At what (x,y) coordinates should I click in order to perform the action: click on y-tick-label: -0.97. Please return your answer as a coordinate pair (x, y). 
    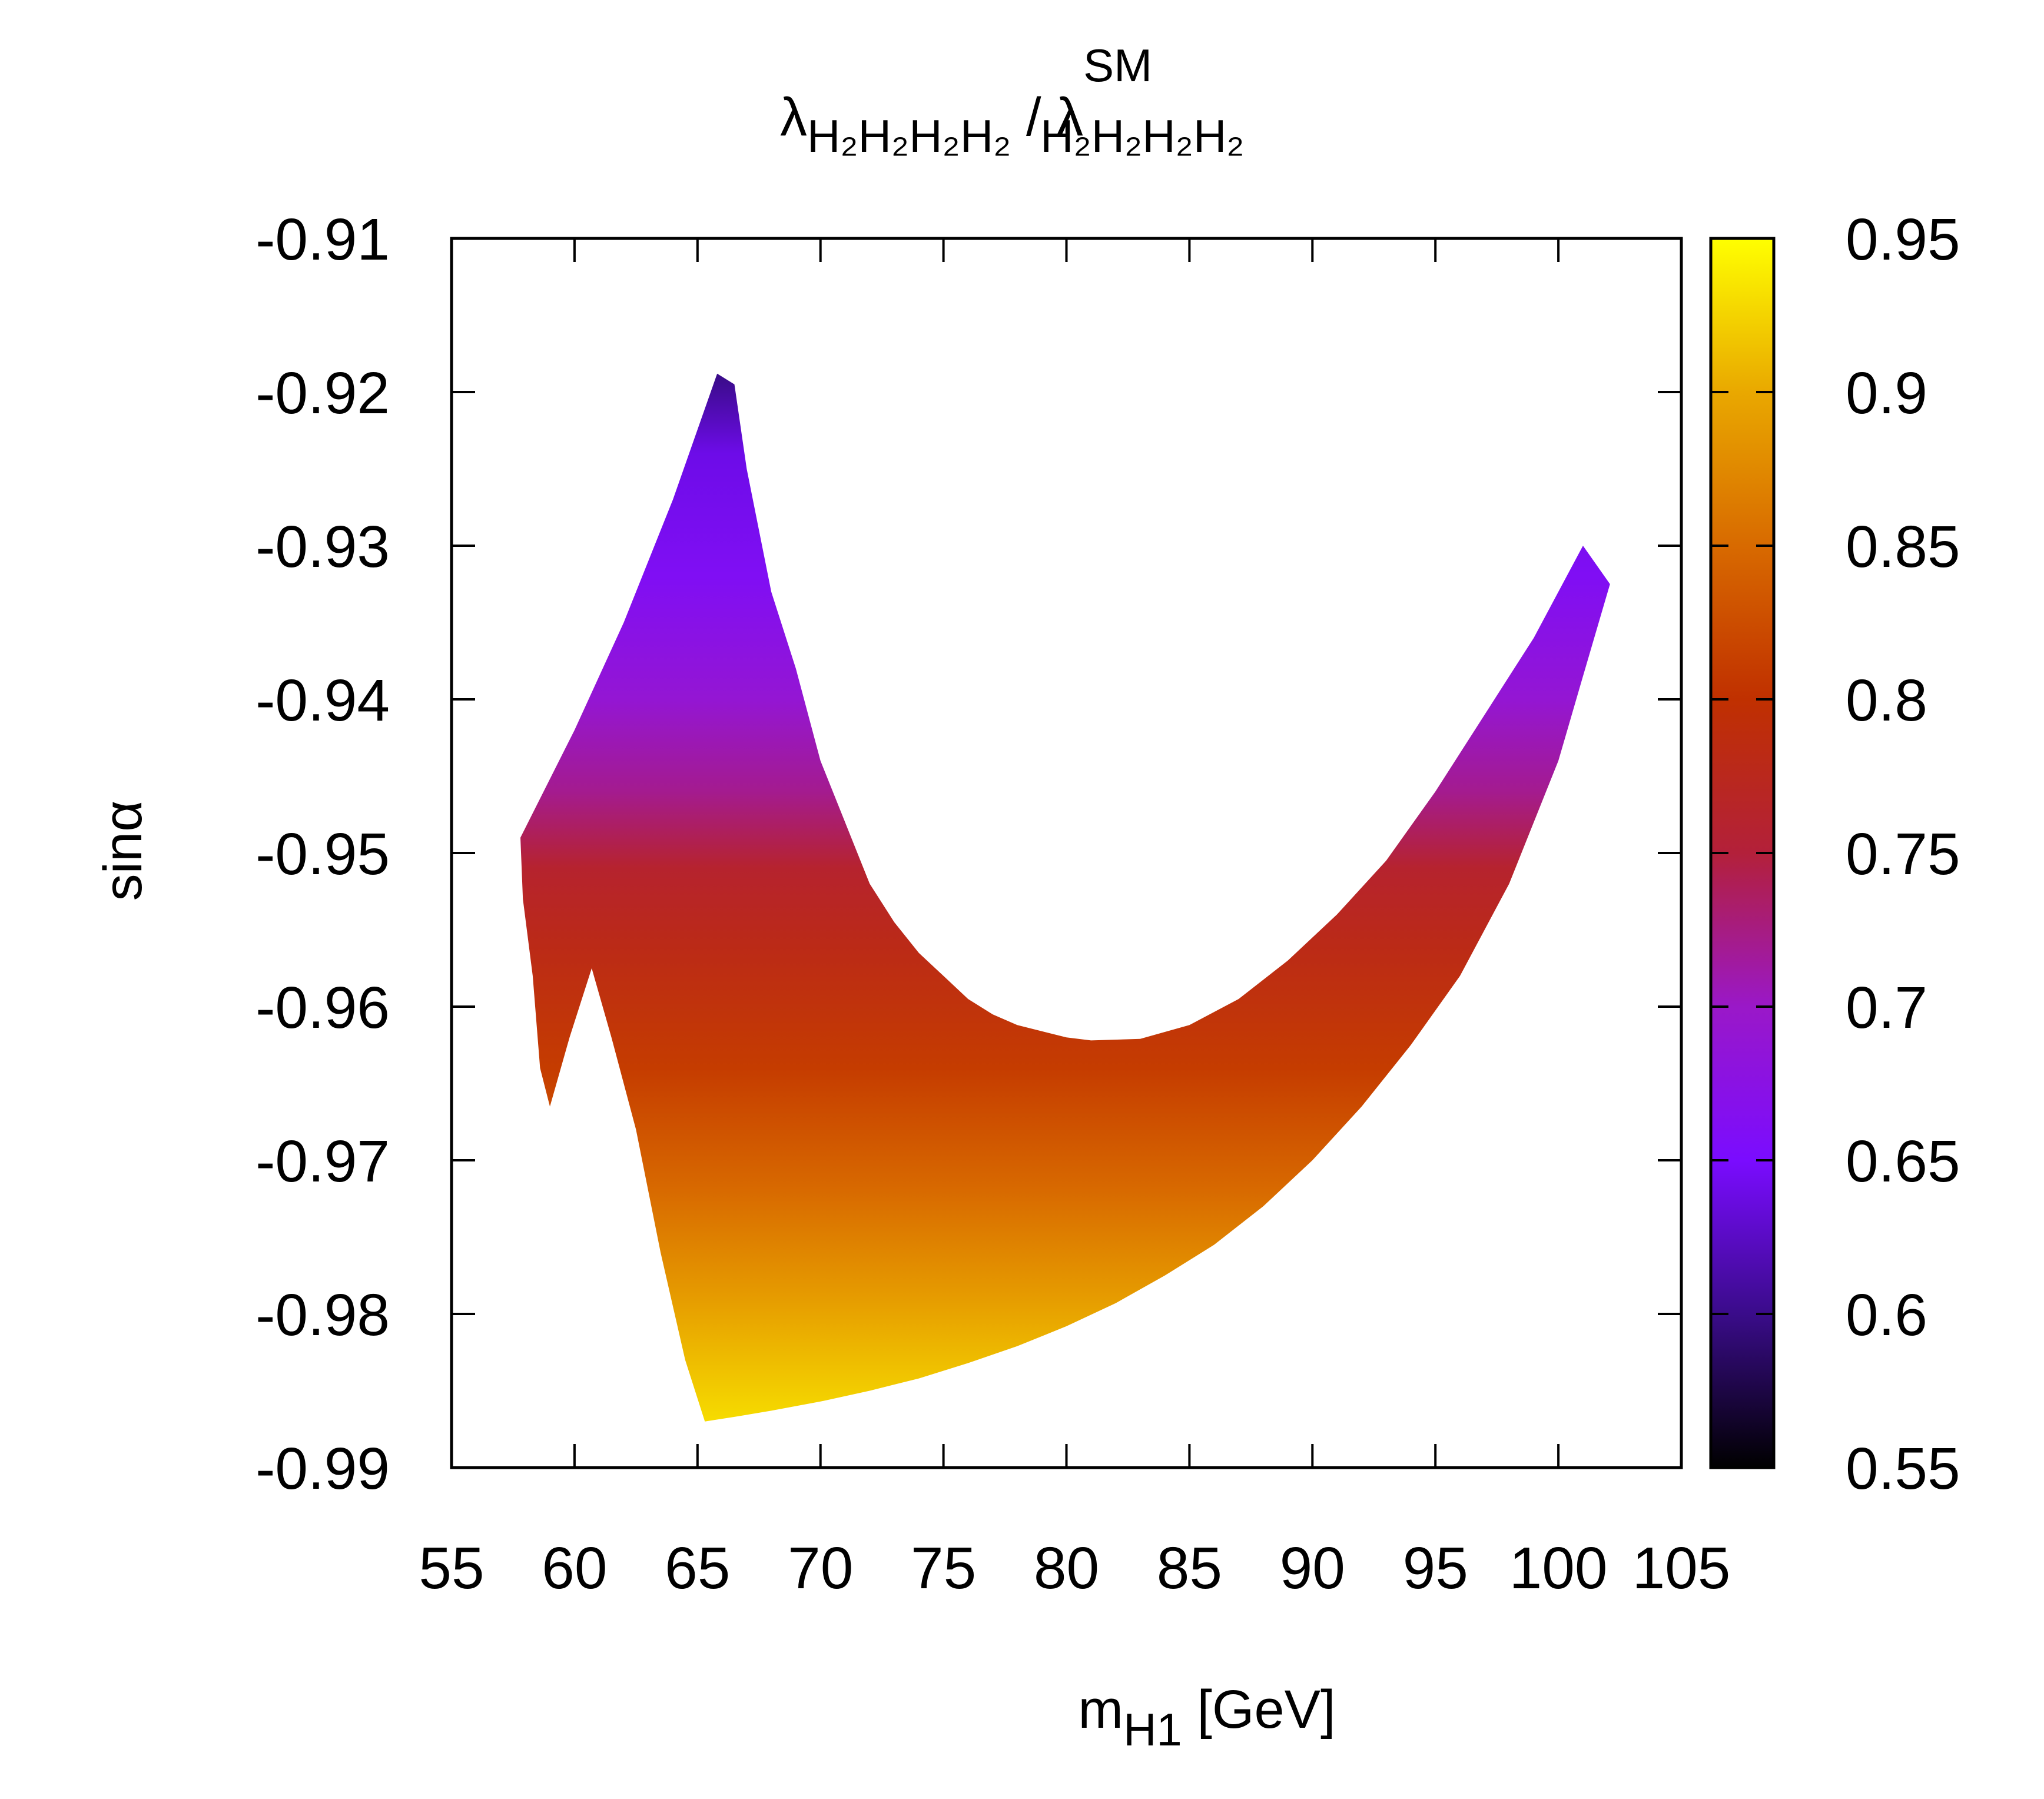
    Looking at the image, I should click on (323, 1161).